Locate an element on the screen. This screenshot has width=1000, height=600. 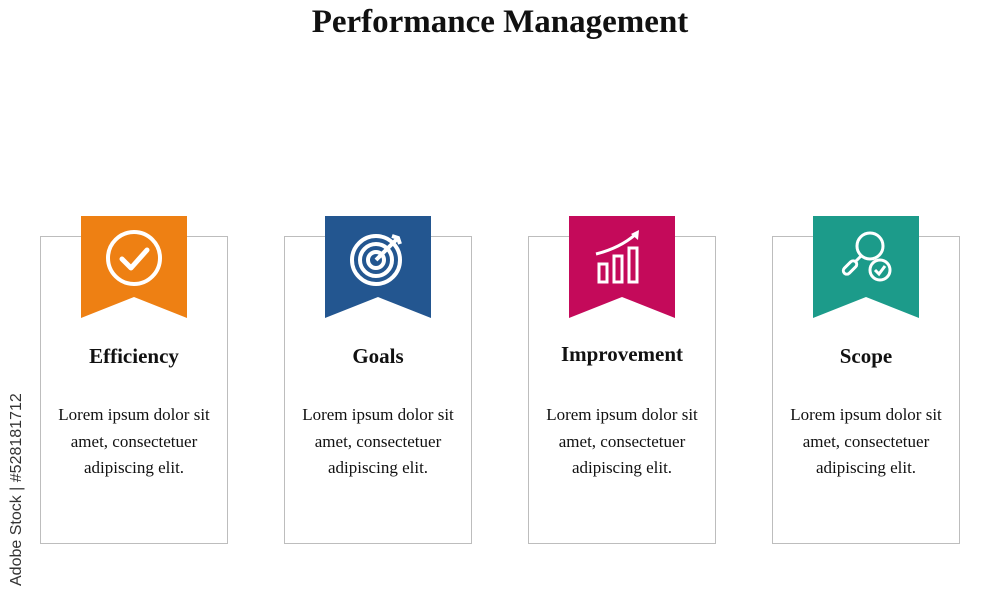
ribbon-scope is located at coordinates (866, 267).